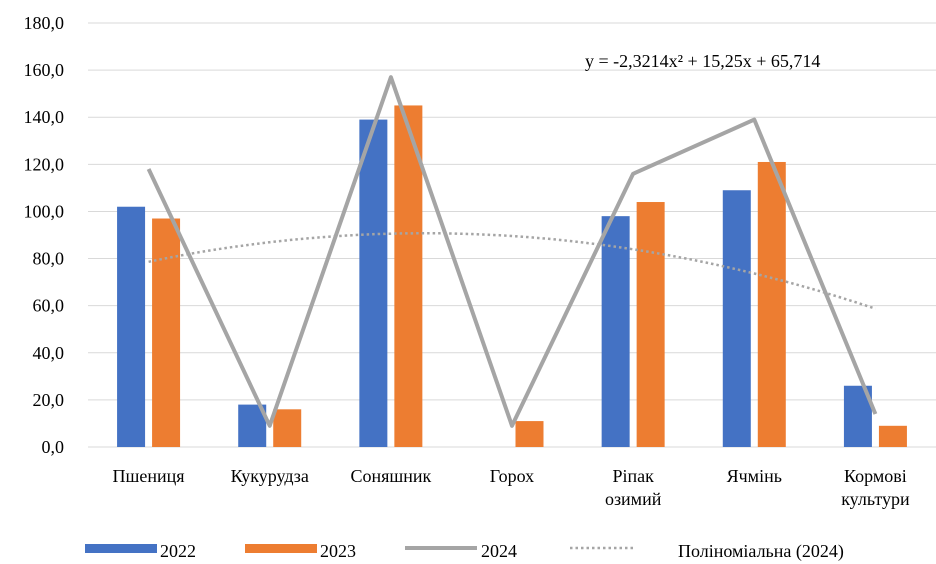  Describe the element at coordinates (875, 499) in the screenshot. I see `x-category-label: культури` at that location.